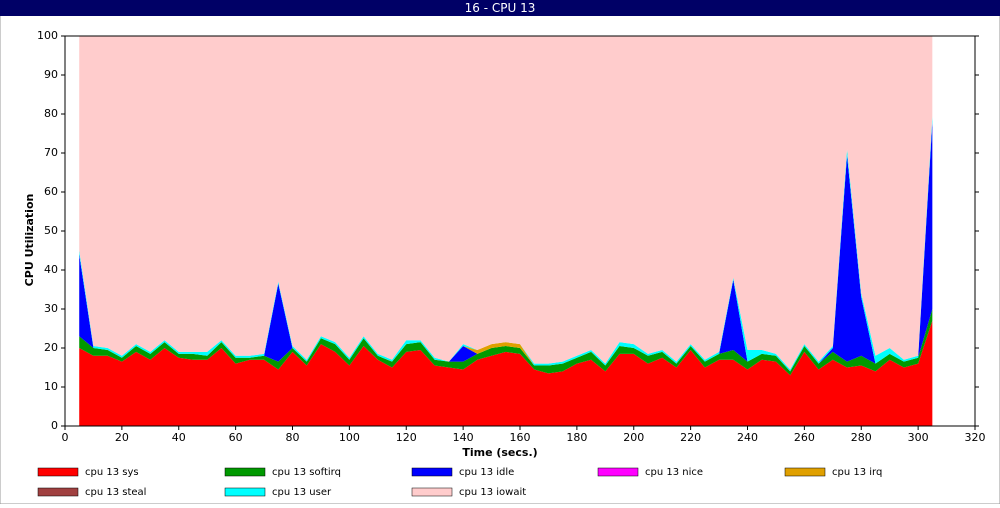 This screenshot has height=508, width=1000. Describe the element at coordinates (122, 437) in the screenshot. I see `x-tick-label: 20` at that location.